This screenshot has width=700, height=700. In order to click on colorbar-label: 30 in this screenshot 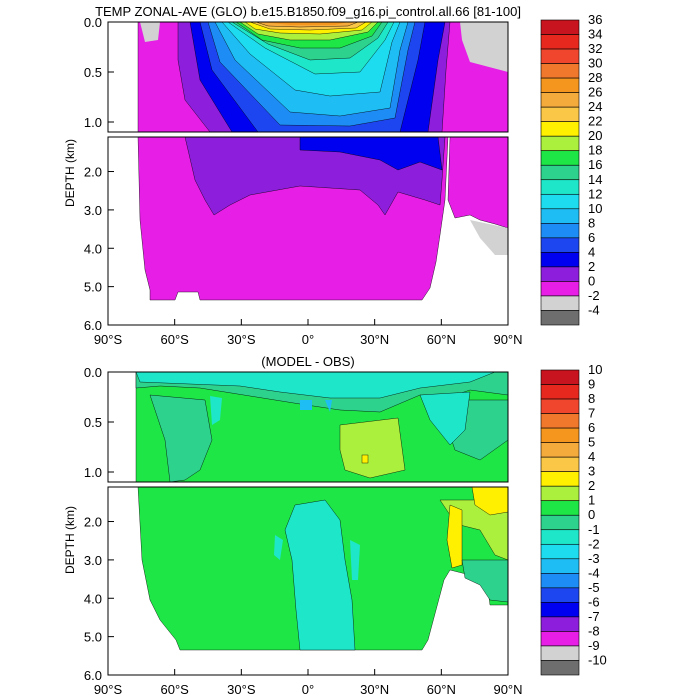, I will do `click(595, 63)`.